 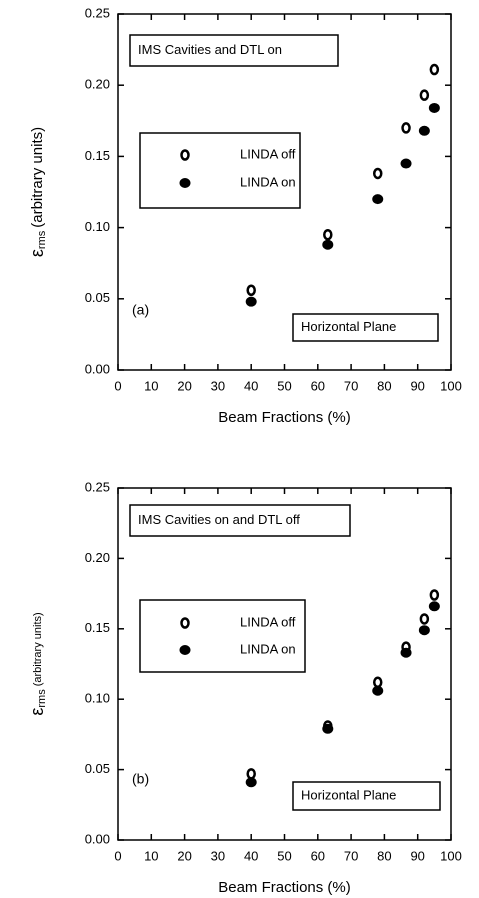 What do you see at coordinates (210, 49) in the screenshot?
I see `annotation: IMS Cavities and DTL on` at bounding box center [210, 49].